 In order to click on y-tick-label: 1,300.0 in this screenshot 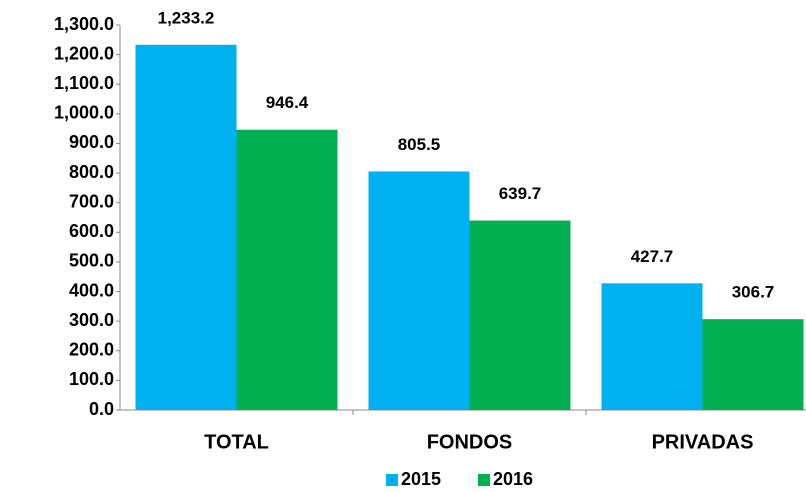, I will do `click(84, 24)`.